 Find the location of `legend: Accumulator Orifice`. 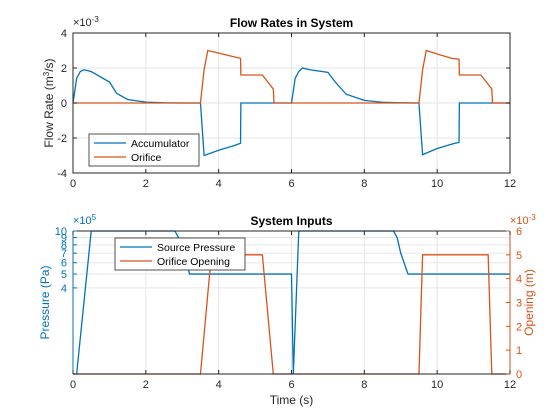

legend: Accumulator Orifice is located at coordinates (144, 150).